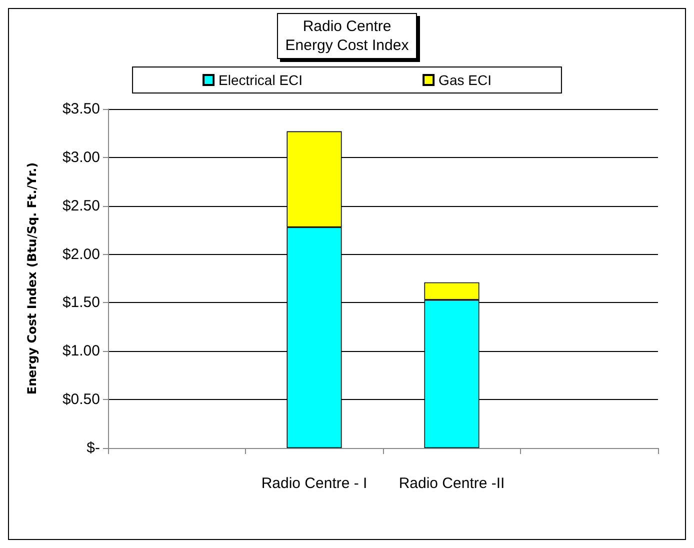  I want to click on y-tick-label: $-, so click(93, 448).